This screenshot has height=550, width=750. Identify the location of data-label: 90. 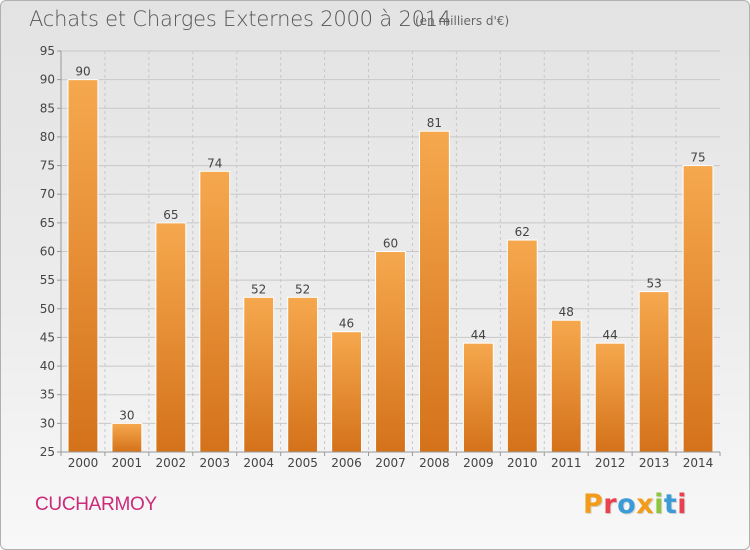
(82, 72).